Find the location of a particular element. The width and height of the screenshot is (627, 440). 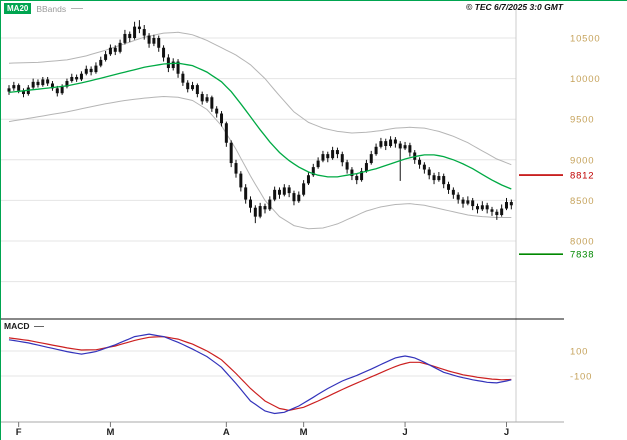

macd-line is located at coordinates (260, 374).